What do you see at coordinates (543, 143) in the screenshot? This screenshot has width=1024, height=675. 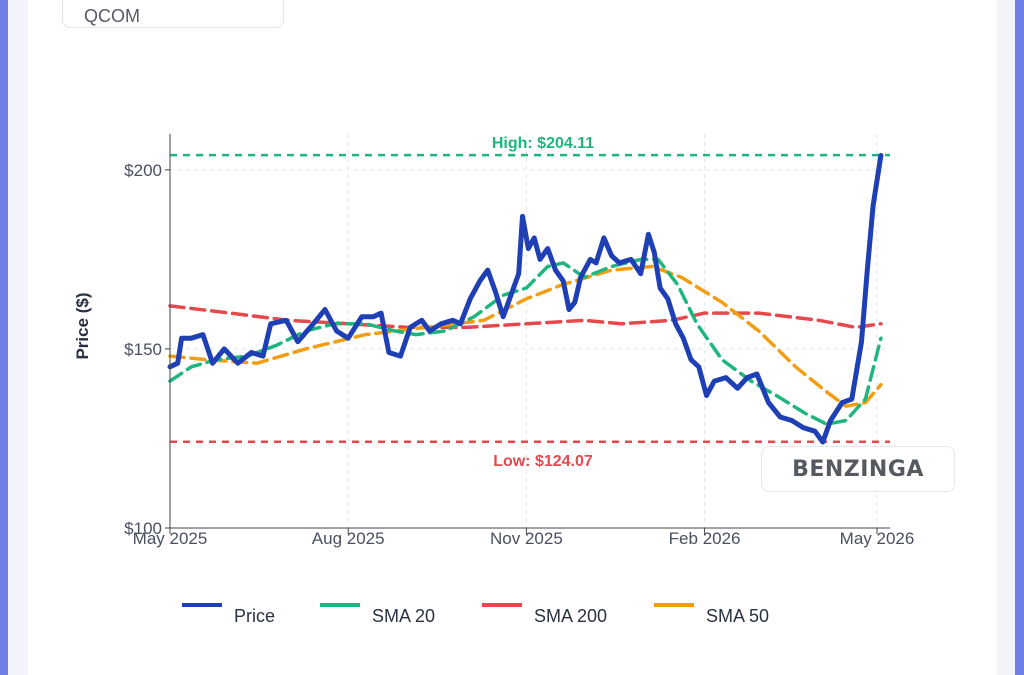 I see `high-label: High: $204.11` at bounding box center [543, 143].